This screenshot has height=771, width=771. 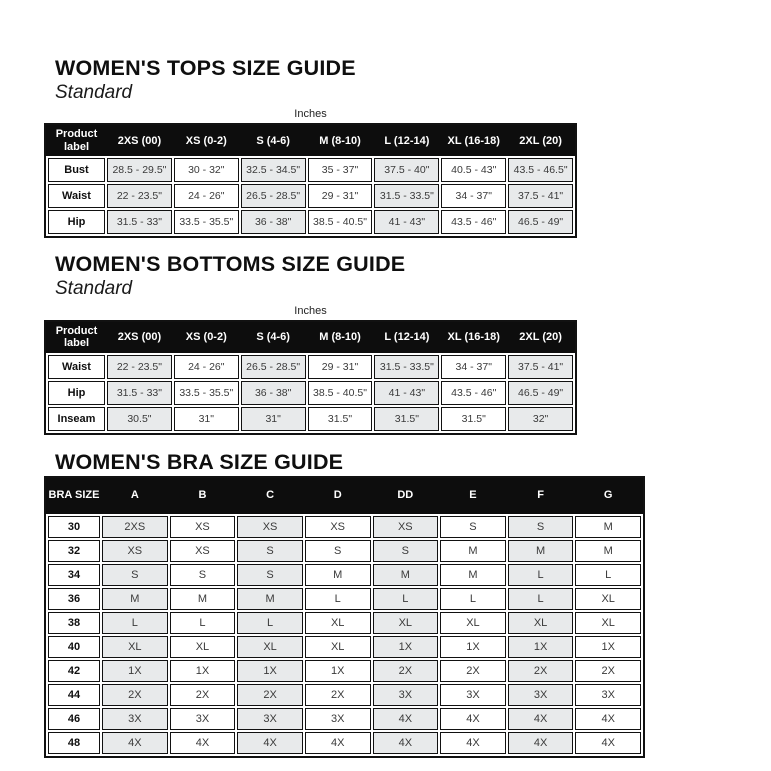 What do you see at coordinates (205, 68) in the screenshot?
I see `tops-title: WOMEN'S TOPS SIZE GUIDE` at bounding box center [205, 68].